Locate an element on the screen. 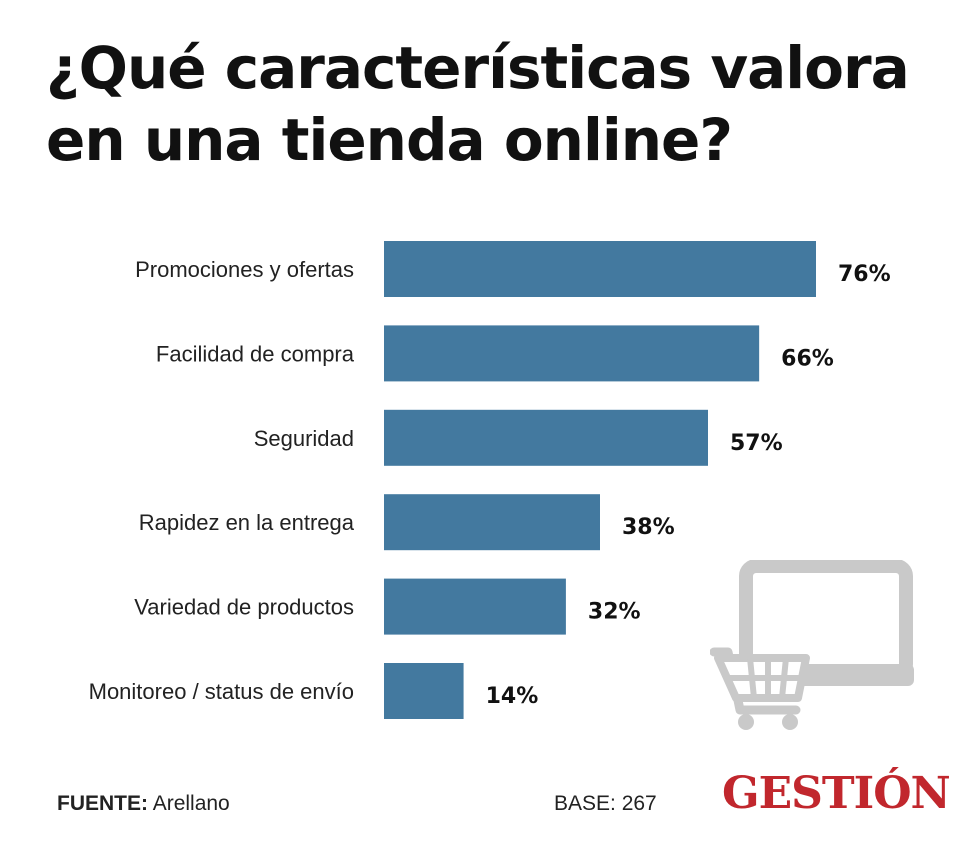 This screenshot has height=842, width=980. source-note: FUENTE: Arellano is located at coordinates (143, 804).